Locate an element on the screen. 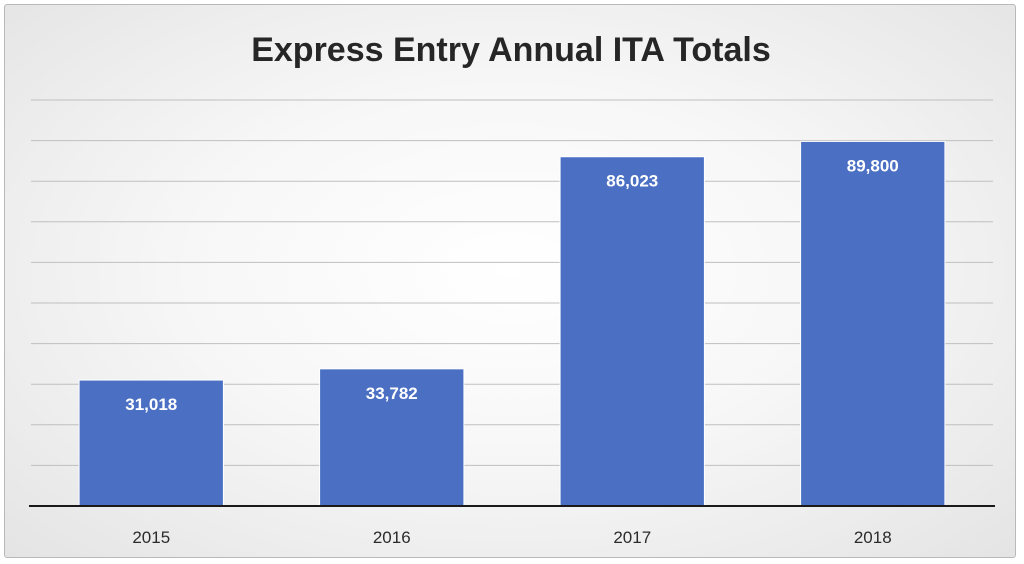 The image size is (1024, 564). data-label: 31,018 is located at coordinates (151, 404).